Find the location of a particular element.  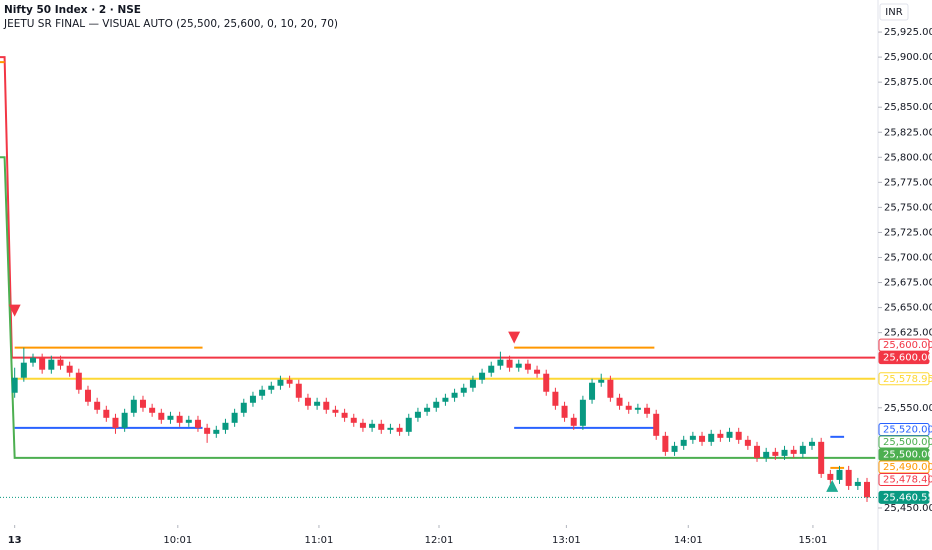

y-tick-label: 25,775.00 is located at coordinates (908, 182).